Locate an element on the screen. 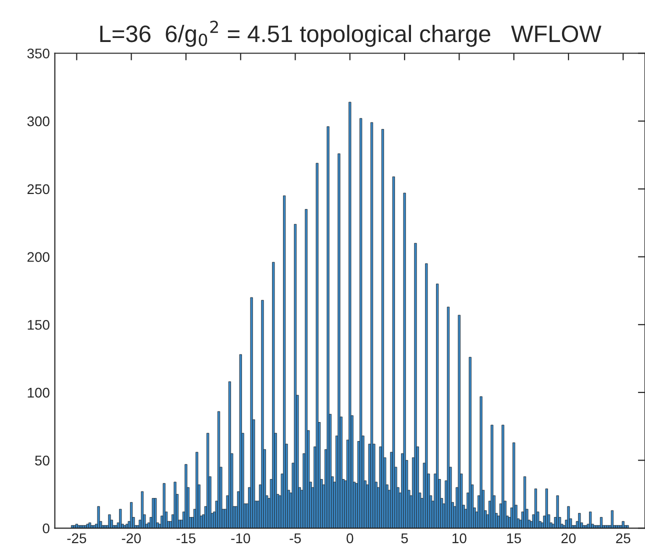 This screenshot has width=645, height=549. x-tick-label: 10 is located at coordinates (459, 538).